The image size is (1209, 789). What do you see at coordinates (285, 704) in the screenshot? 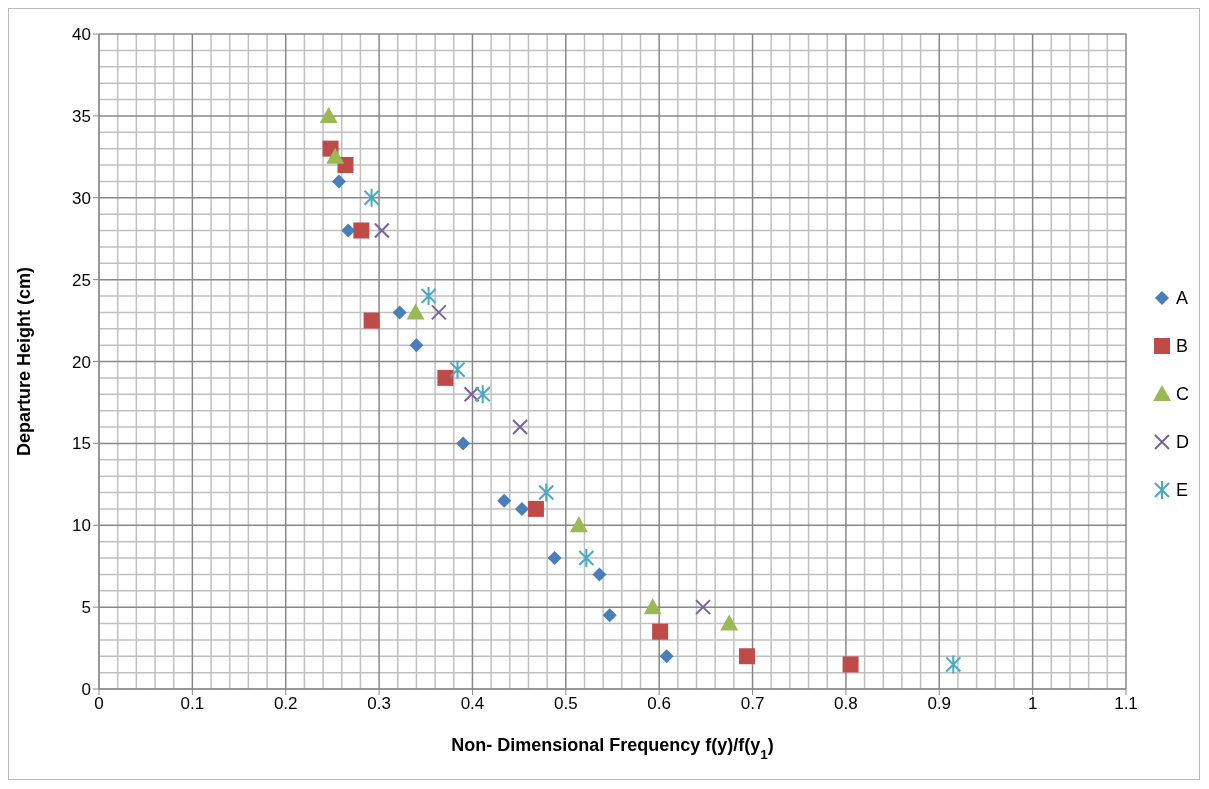
I see `x-tick-label: 0.2` at bounding box center [285, 704].